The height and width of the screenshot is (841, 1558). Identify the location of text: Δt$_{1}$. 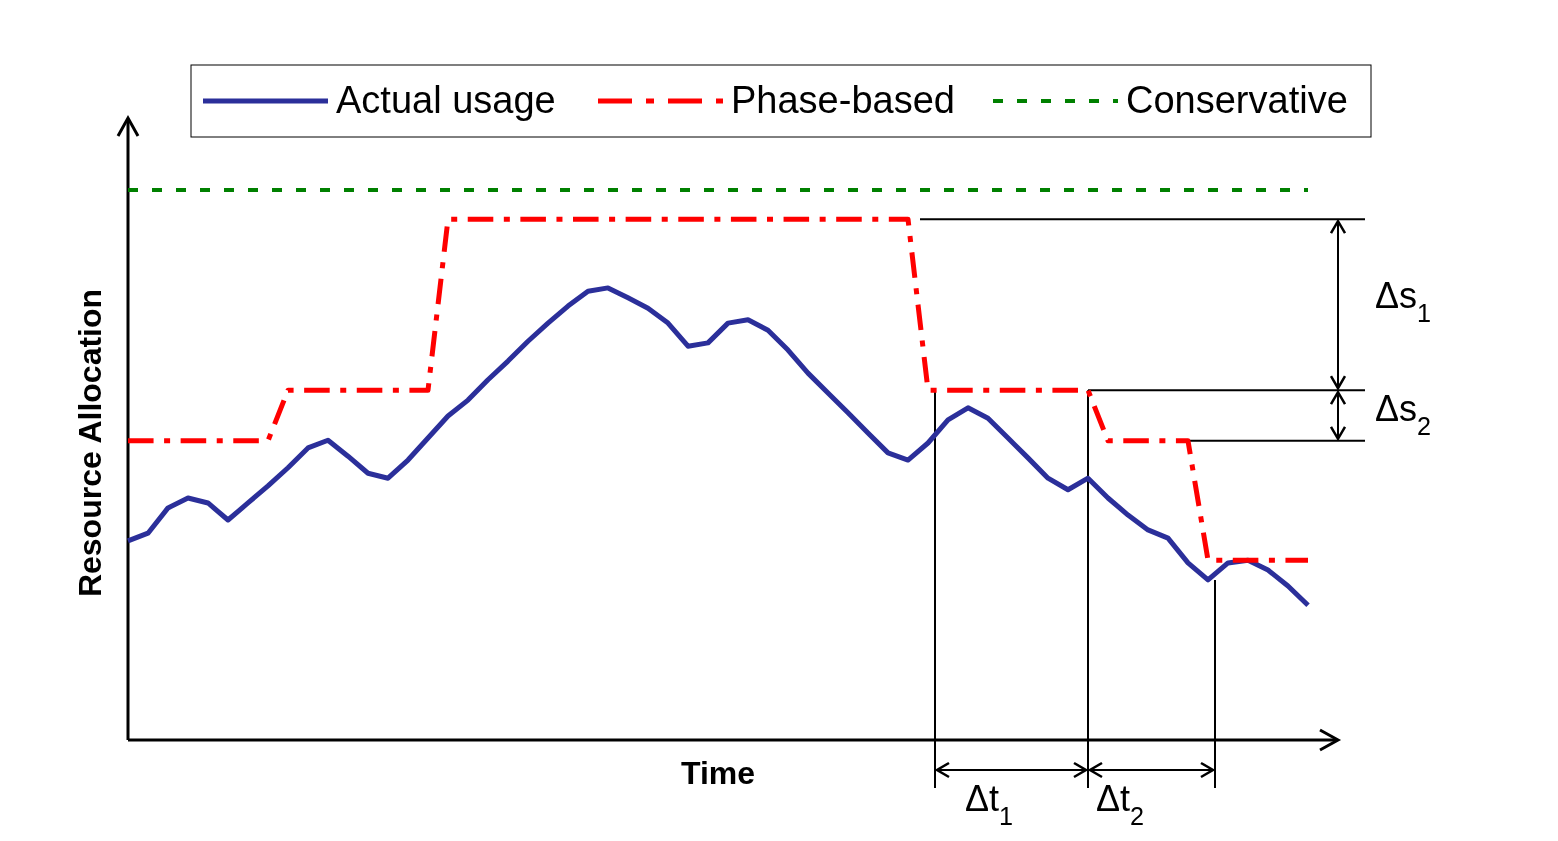
(989, 804).